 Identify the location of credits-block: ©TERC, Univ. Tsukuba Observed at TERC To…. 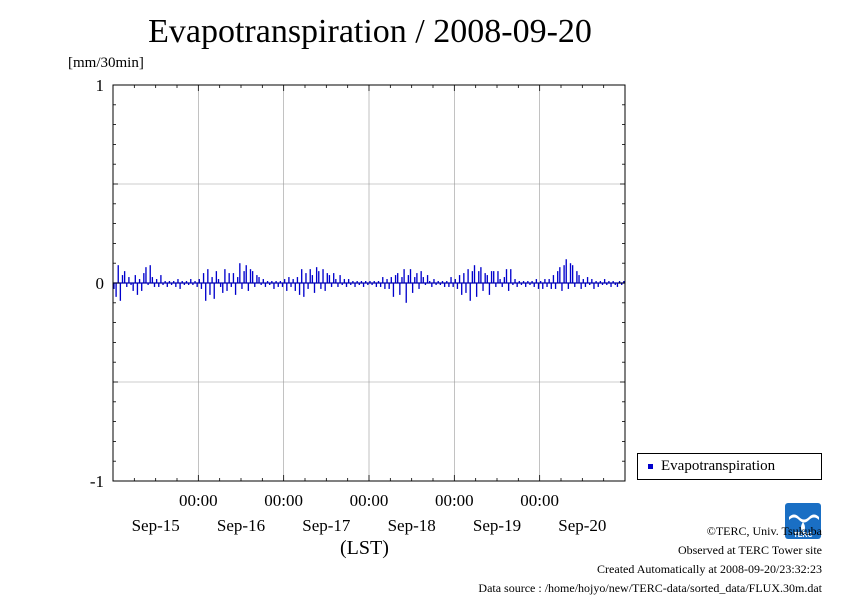
(650, 560).